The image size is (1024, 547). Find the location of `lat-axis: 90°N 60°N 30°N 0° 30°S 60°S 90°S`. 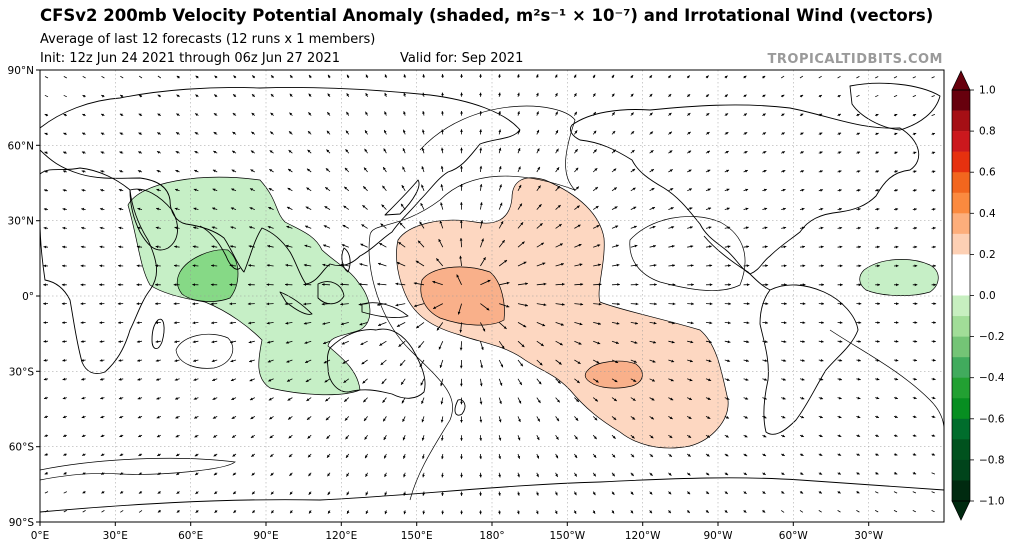

lat-axis: 90°N 60°N 30°N 0° 30°S 60°S 90°S is located at coordinates (24, 297).